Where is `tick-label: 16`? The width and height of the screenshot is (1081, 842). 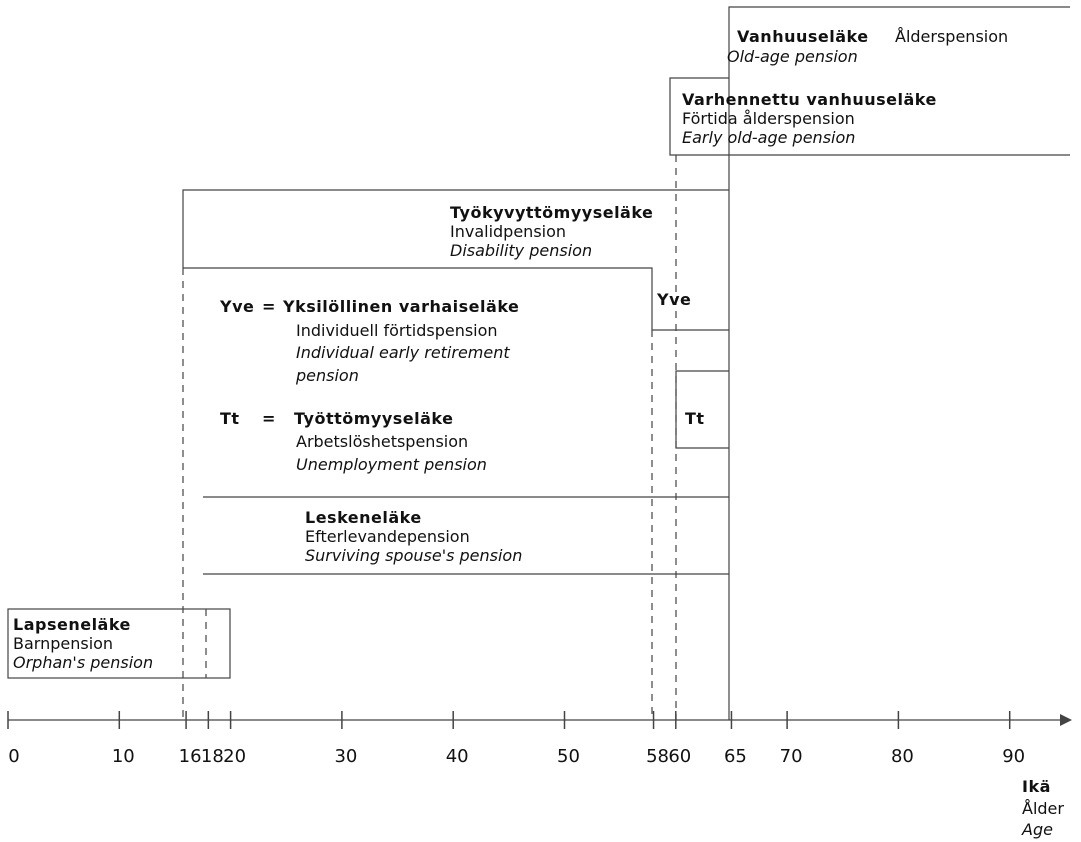
tick-label: 16 is located at coordinates (190, 756).